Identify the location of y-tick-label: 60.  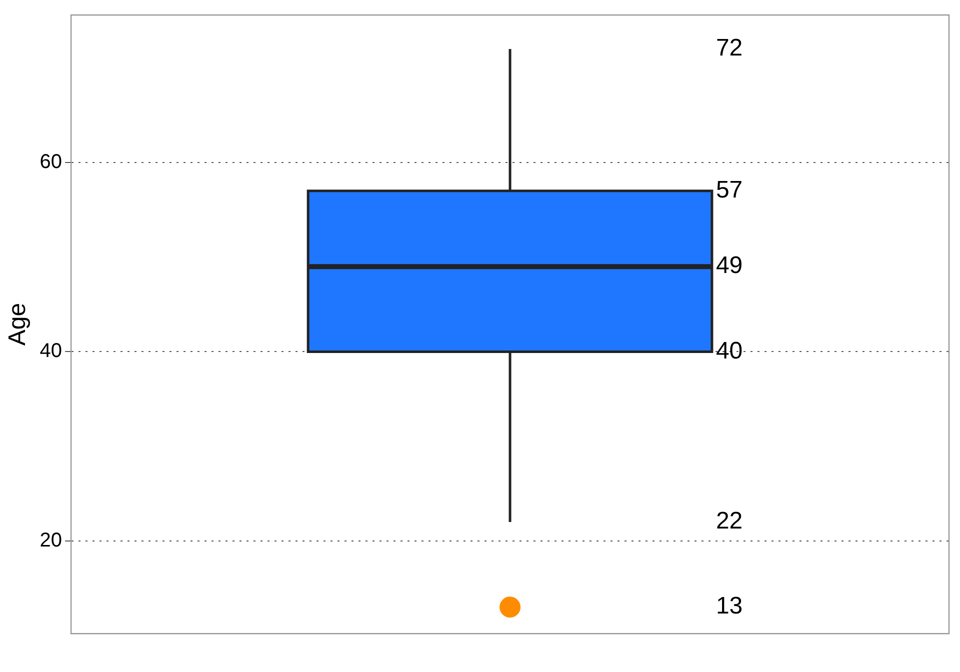
(51, 162).